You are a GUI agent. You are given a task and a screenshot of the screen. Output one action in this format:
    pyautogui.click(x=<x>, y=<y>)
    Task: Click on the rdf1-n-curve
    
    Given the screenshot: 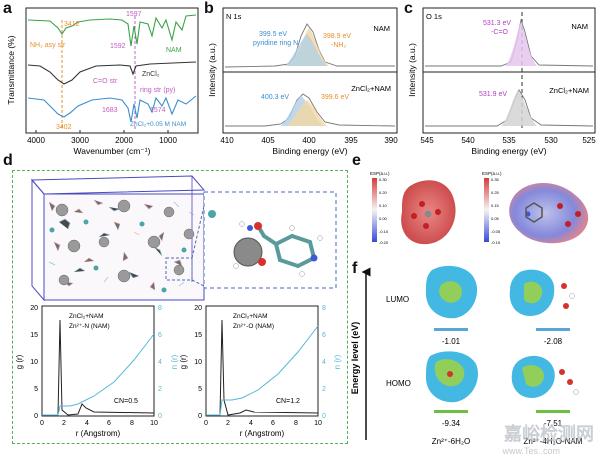 What is the action you would take?
    pyautogui.click(x=98, y=374)
    